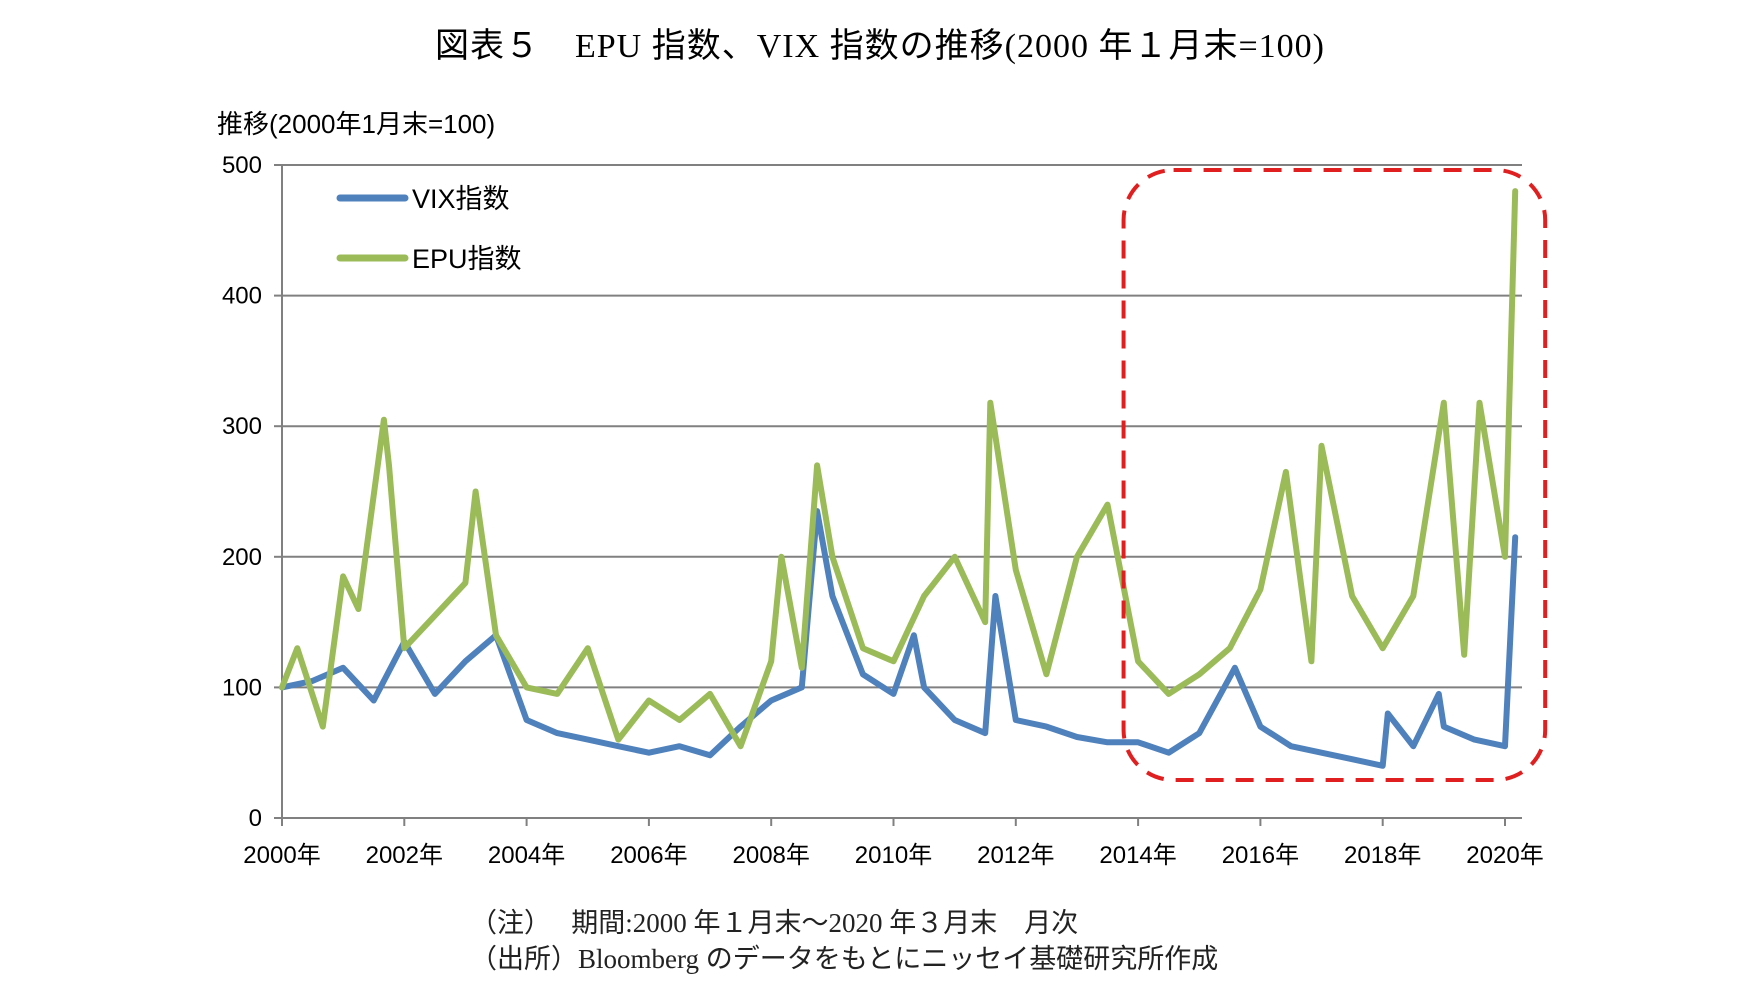 The image size is (1760, 994). What do you see at coordinates (242, 165) in the screenshot?
I see `y-tick-label-500: 500` at bounding box center [242, 165].